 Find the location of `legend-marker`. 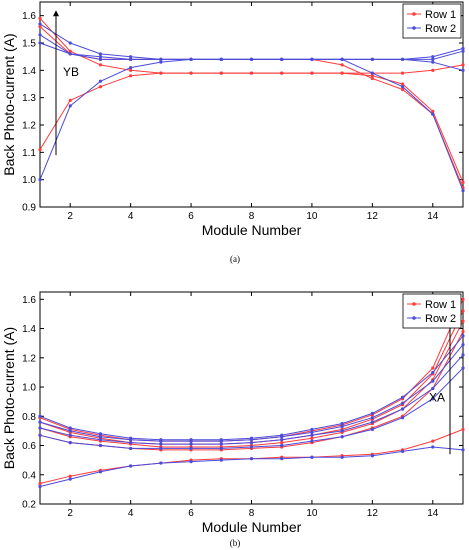

legend-marker is located at coordinates (414, 28).